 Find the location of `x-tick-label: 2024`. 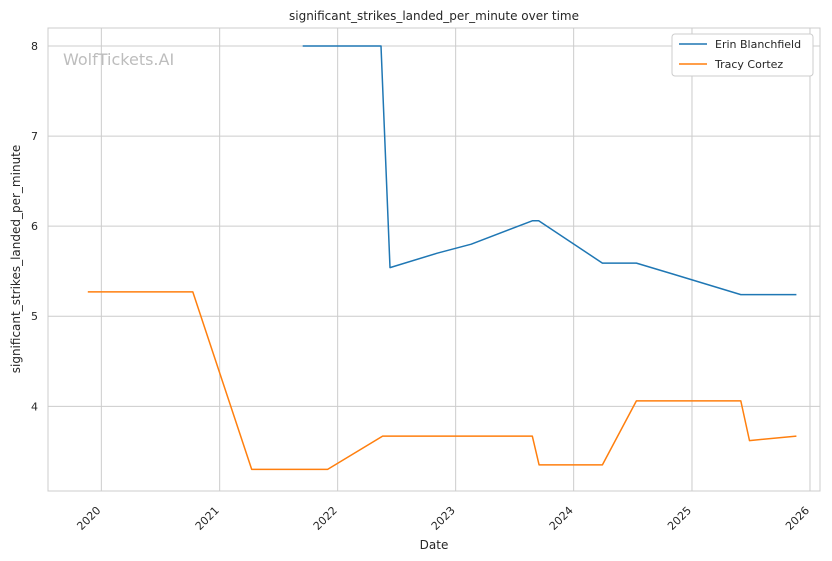

x-tick-label: 2024 is located at coordinates (561, 518).